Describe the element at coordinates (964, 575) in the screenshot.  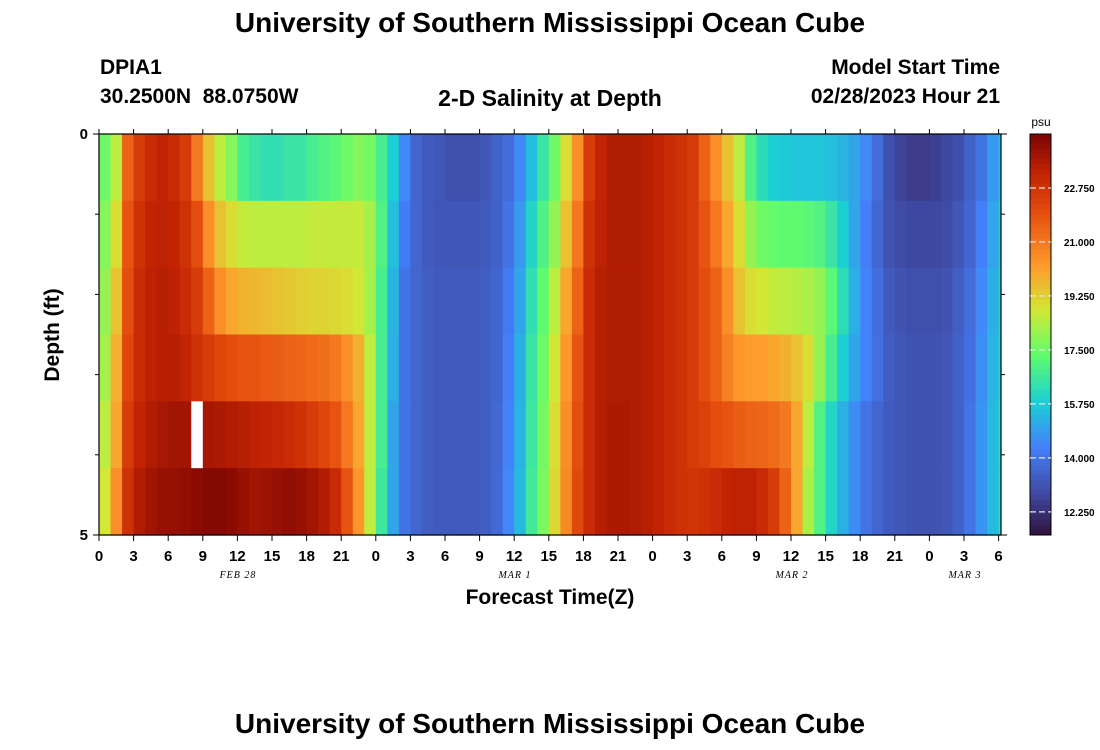
I see `x-day-label: MAR 3` at that location.